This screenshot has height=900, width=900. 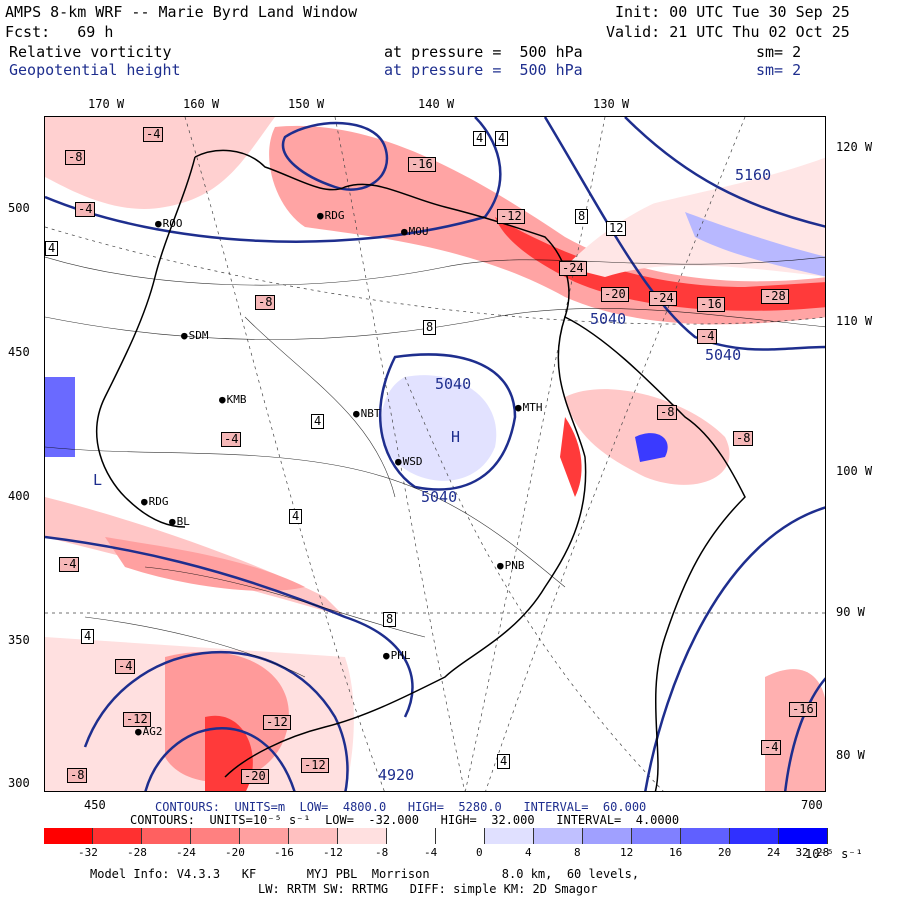 I want to click on right-lon-label: 90 W, so click(x=850, y=612).